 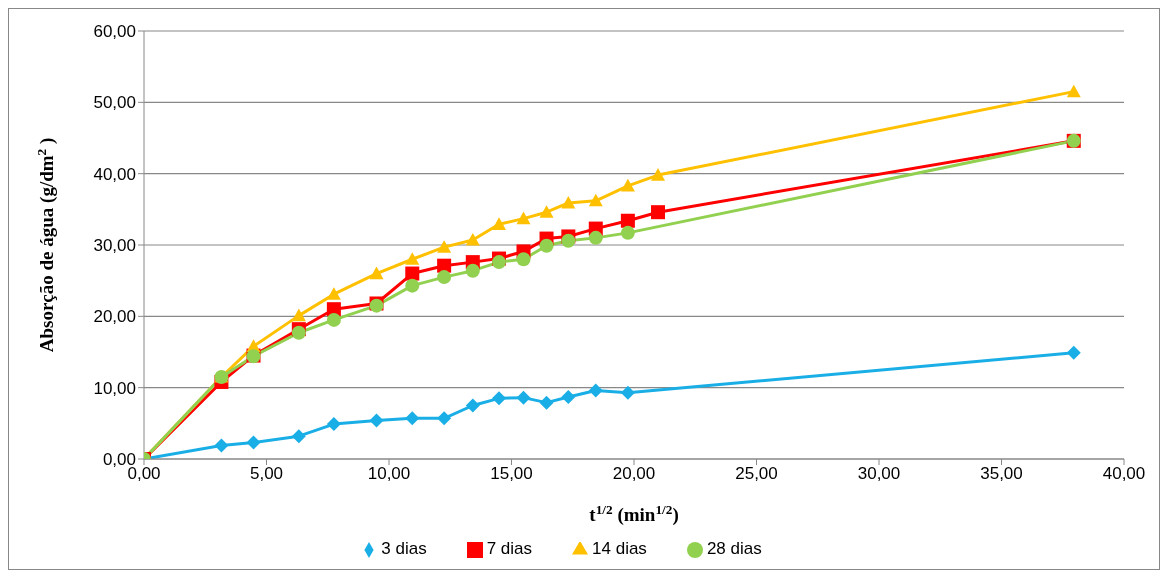 I want to click on x-tick-label: 35,00, so click(x=1001, y=474).